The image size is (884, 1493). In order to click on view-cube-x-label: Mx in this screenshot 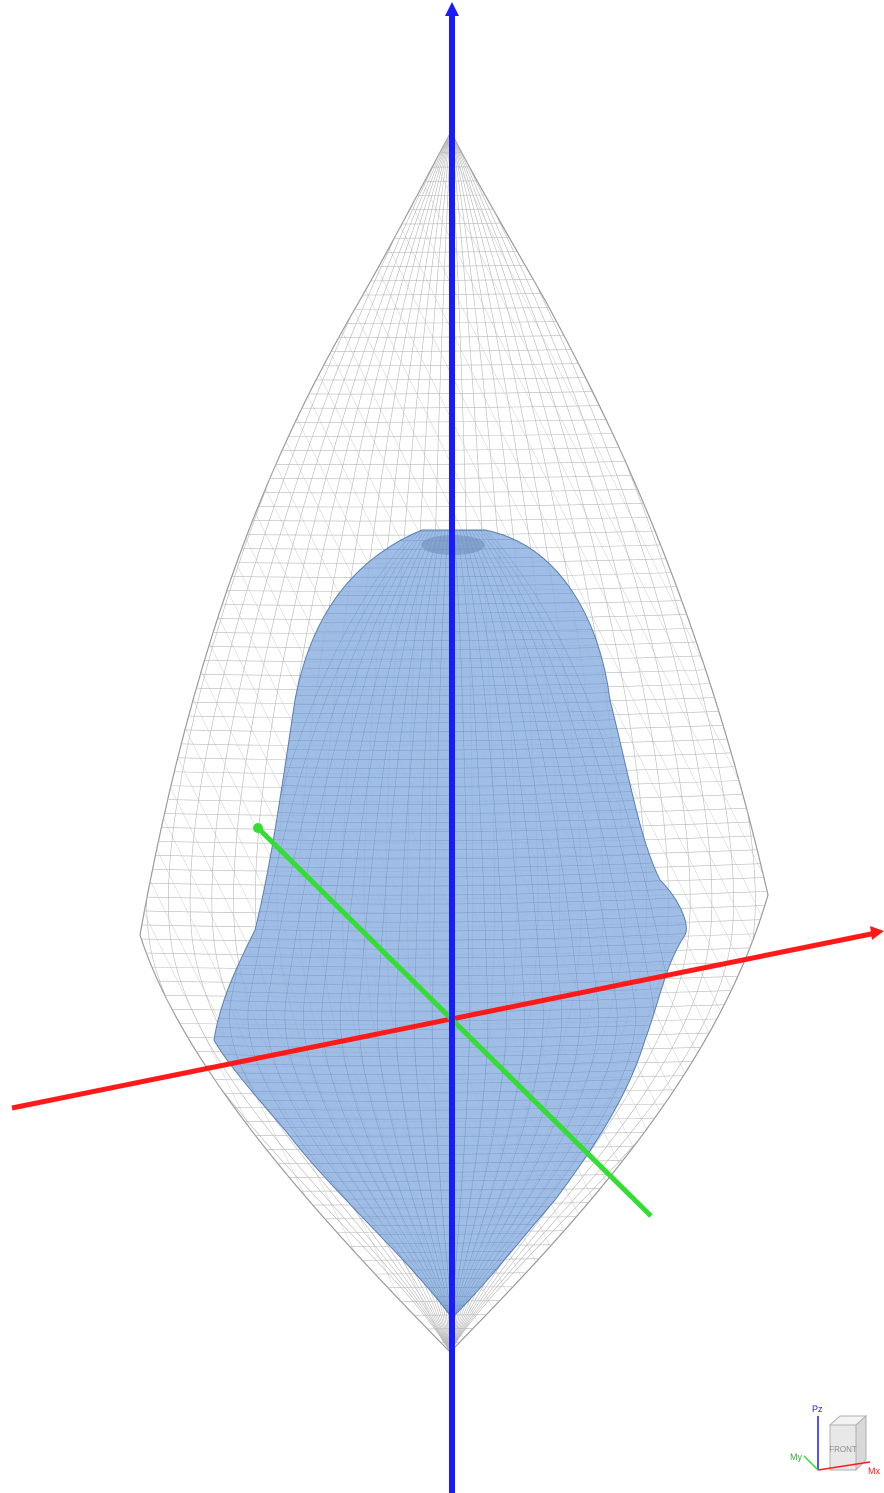, I will do `click(874, 1471)`.